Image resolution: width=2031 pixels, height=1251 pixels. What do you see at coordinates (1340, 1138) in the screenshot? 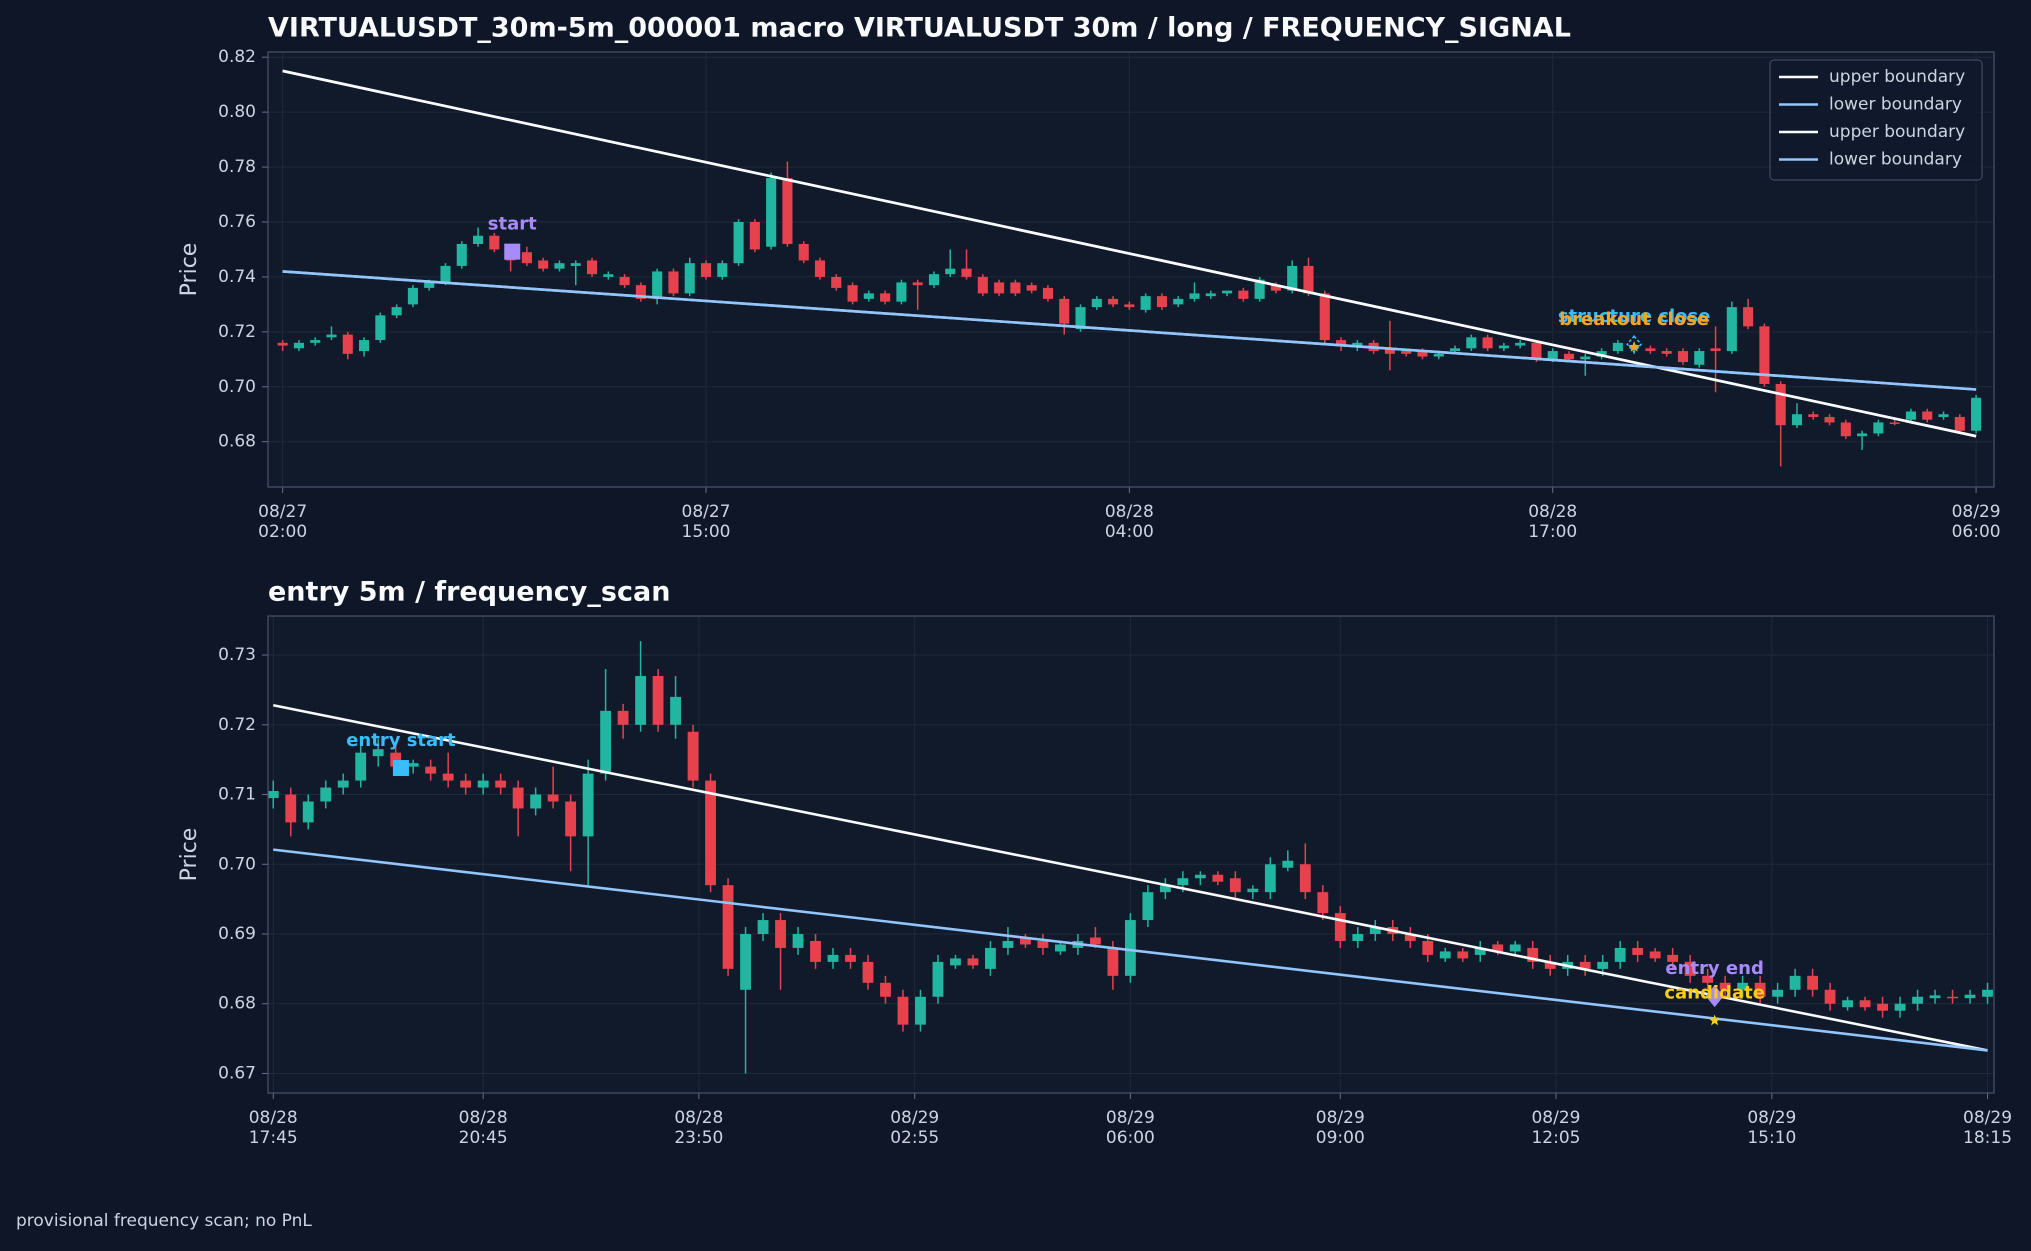
I see `x-tick-label: 09:00` at bounding box center [1340, 1138].